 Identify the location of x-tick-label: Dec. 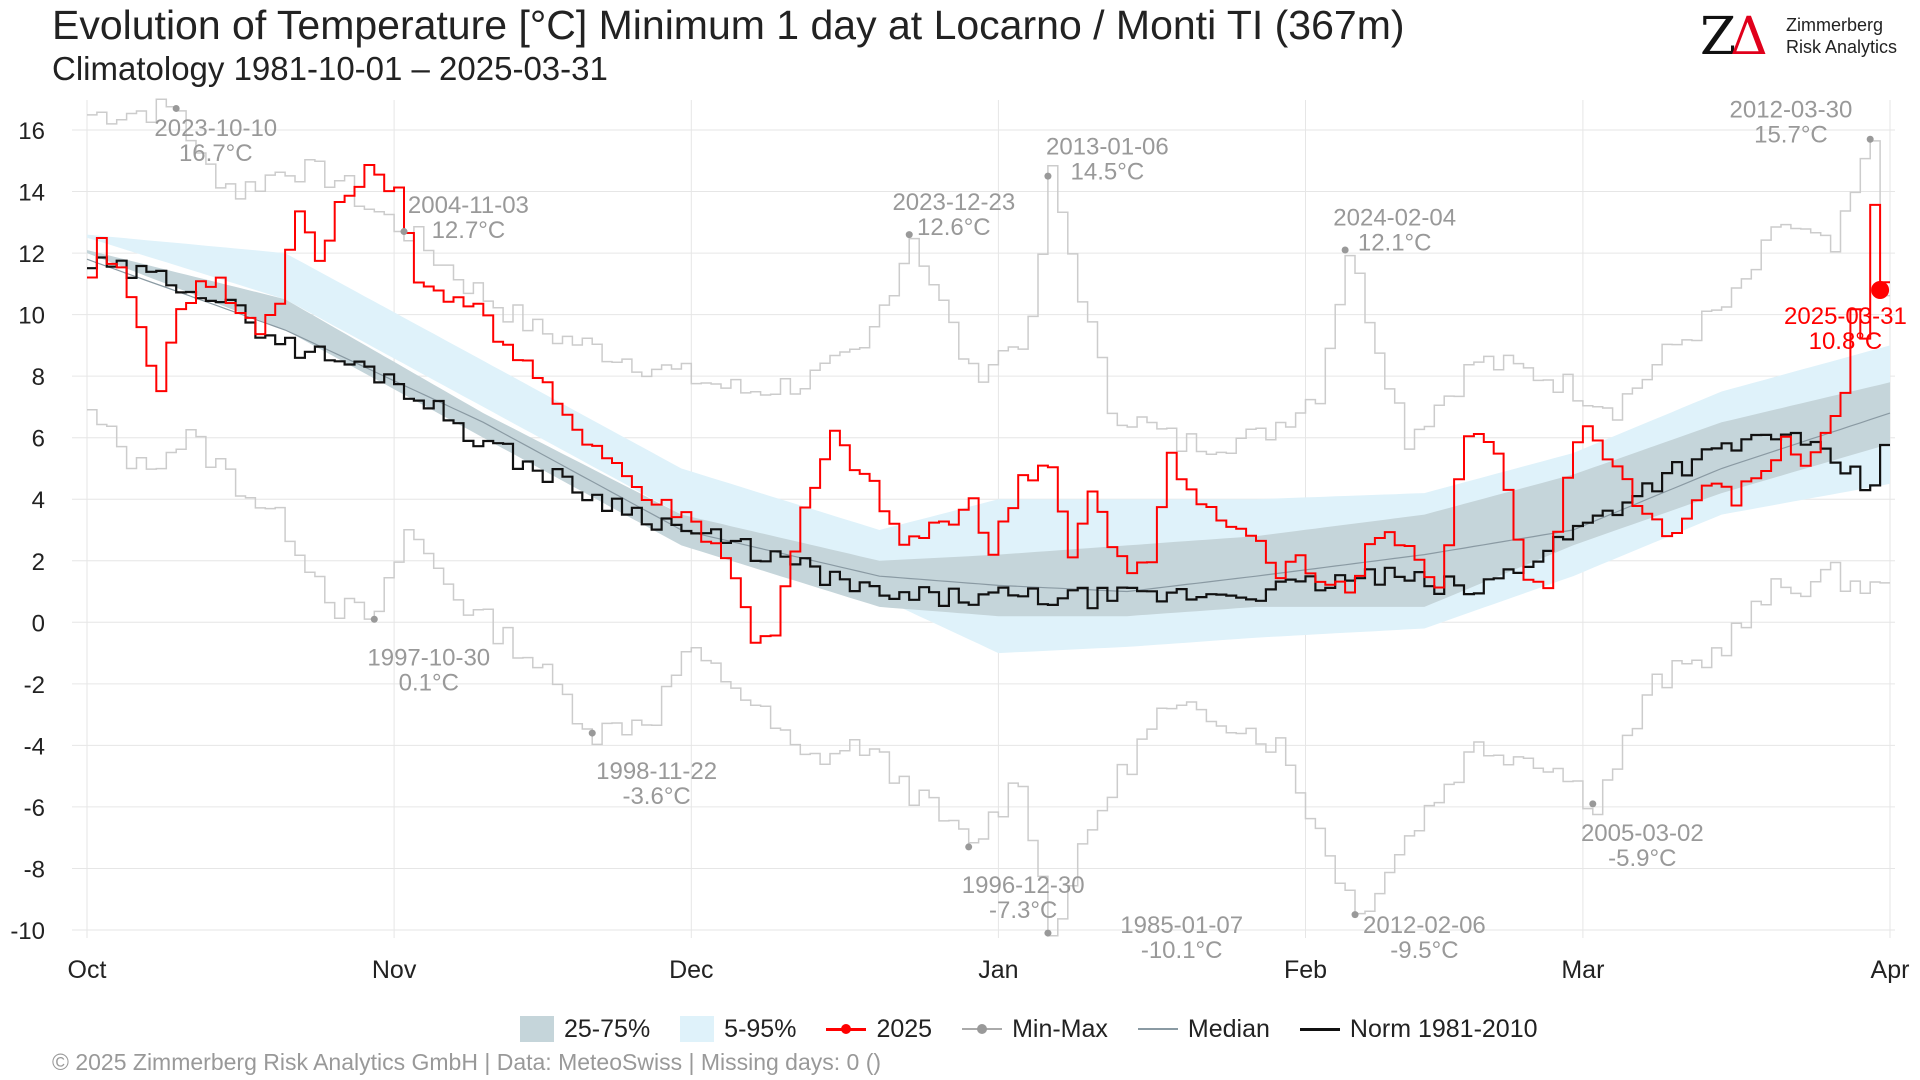
(691, 970).